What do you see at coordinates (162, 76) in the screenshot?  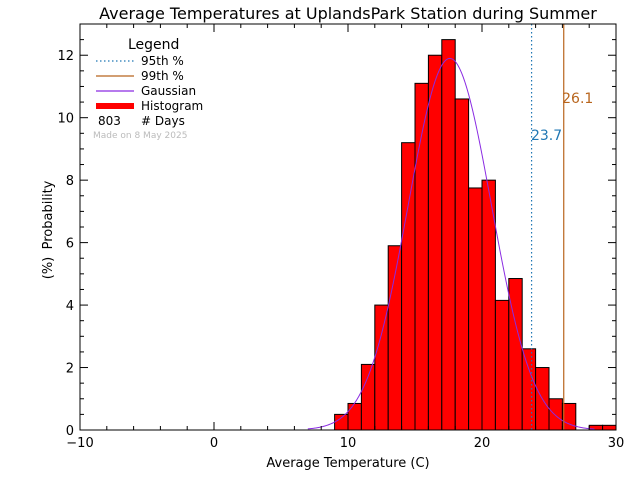 I see `legend-label-99th: 99th %` at bounding box center [162, 76].